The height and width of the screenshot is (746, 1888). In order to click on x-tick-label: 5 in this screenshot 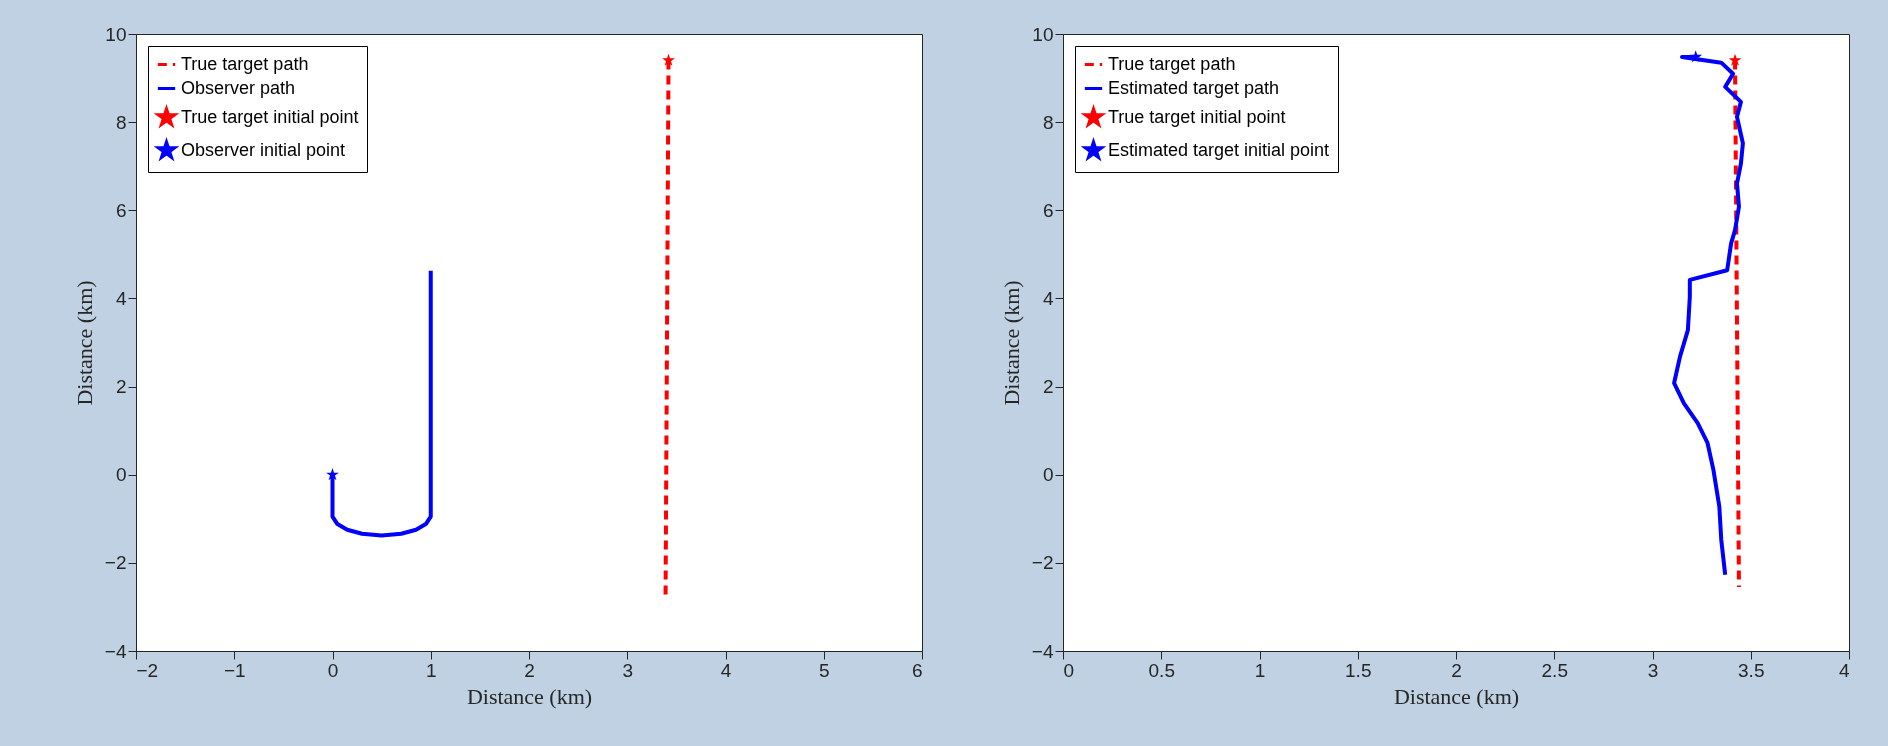, I will do `click(824, 670)`.